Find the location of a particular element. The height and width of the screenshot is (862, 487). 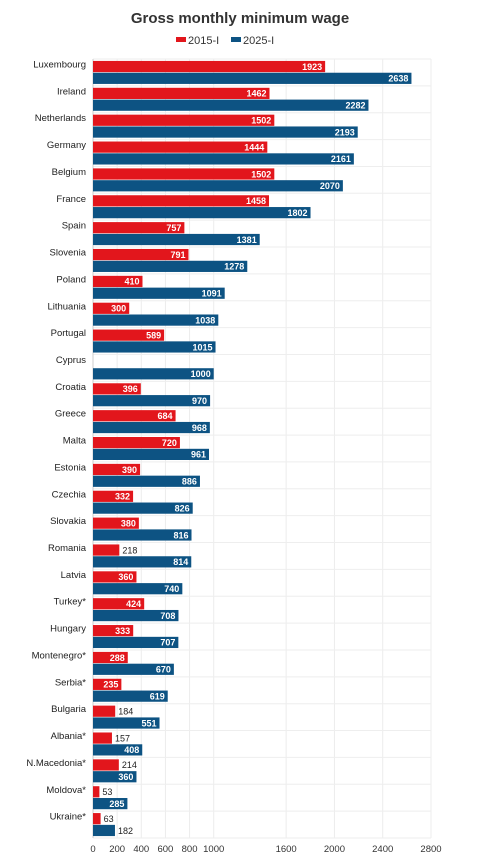

bar-2025-i-estonia is located at coordinates (146, 481).